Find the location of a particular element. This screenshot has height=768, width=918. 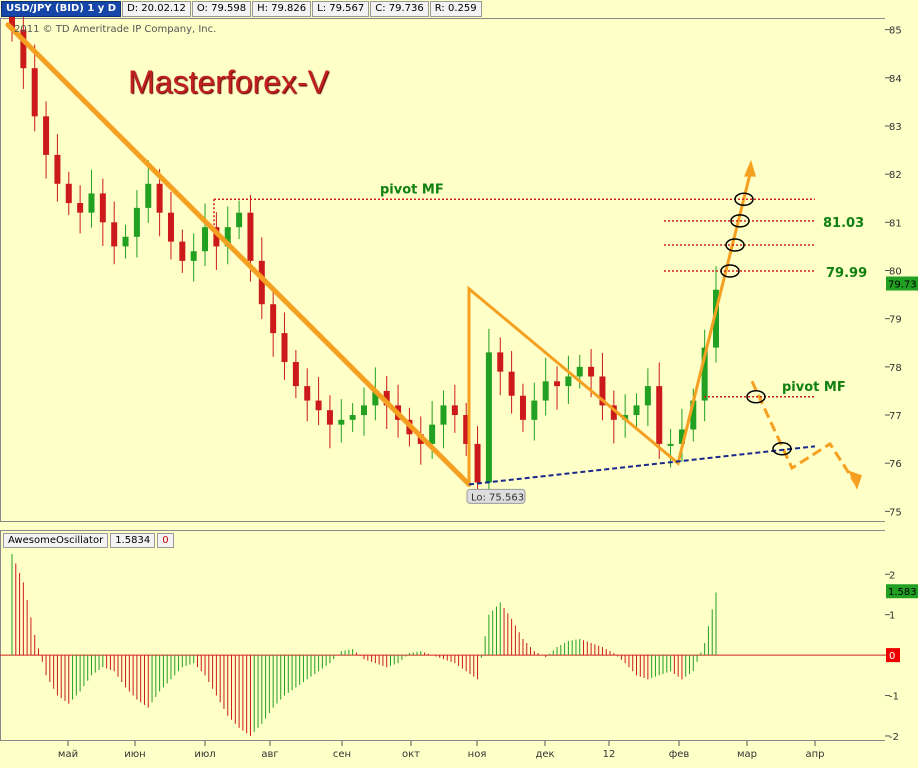

time-tick-label: сен is located at coordinates (342, 754).